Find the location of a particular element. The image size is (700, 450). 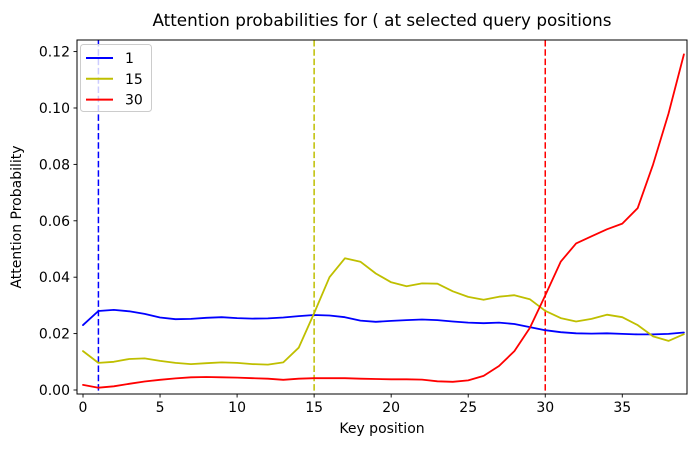

y-axis-label: Attention Probability is located at coordinates (17, 216).